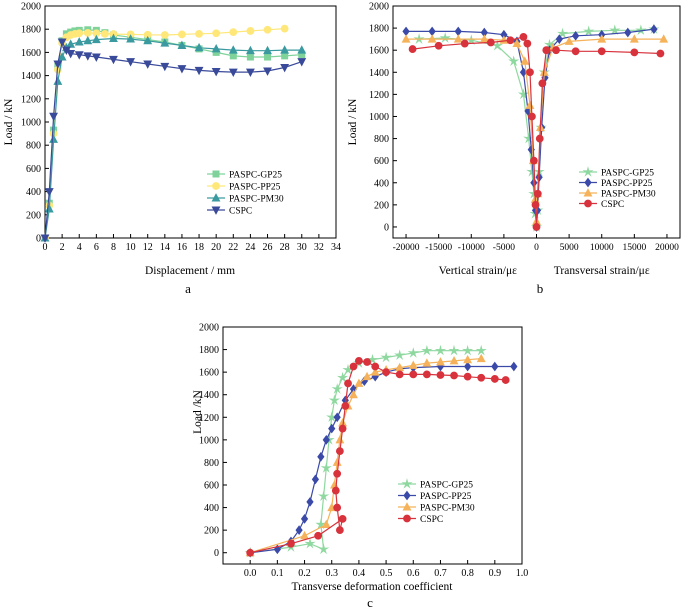 This screenshot has width=685, height=614. Describe the element at coordinates (182, 247) in the screenshot. I see `x-tick-label: 16` at that location.